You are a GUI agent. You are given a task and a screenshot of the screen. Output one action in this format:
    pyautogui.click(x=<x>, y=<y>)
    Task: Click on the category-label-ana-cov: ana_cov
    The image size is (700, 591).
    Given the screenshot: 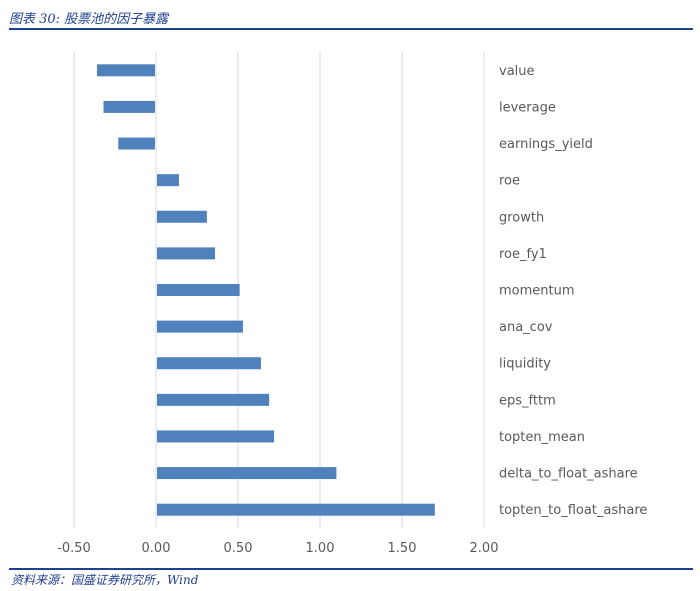 What is the action you would take?
    pyautogui.click(x=526, y=327)
    